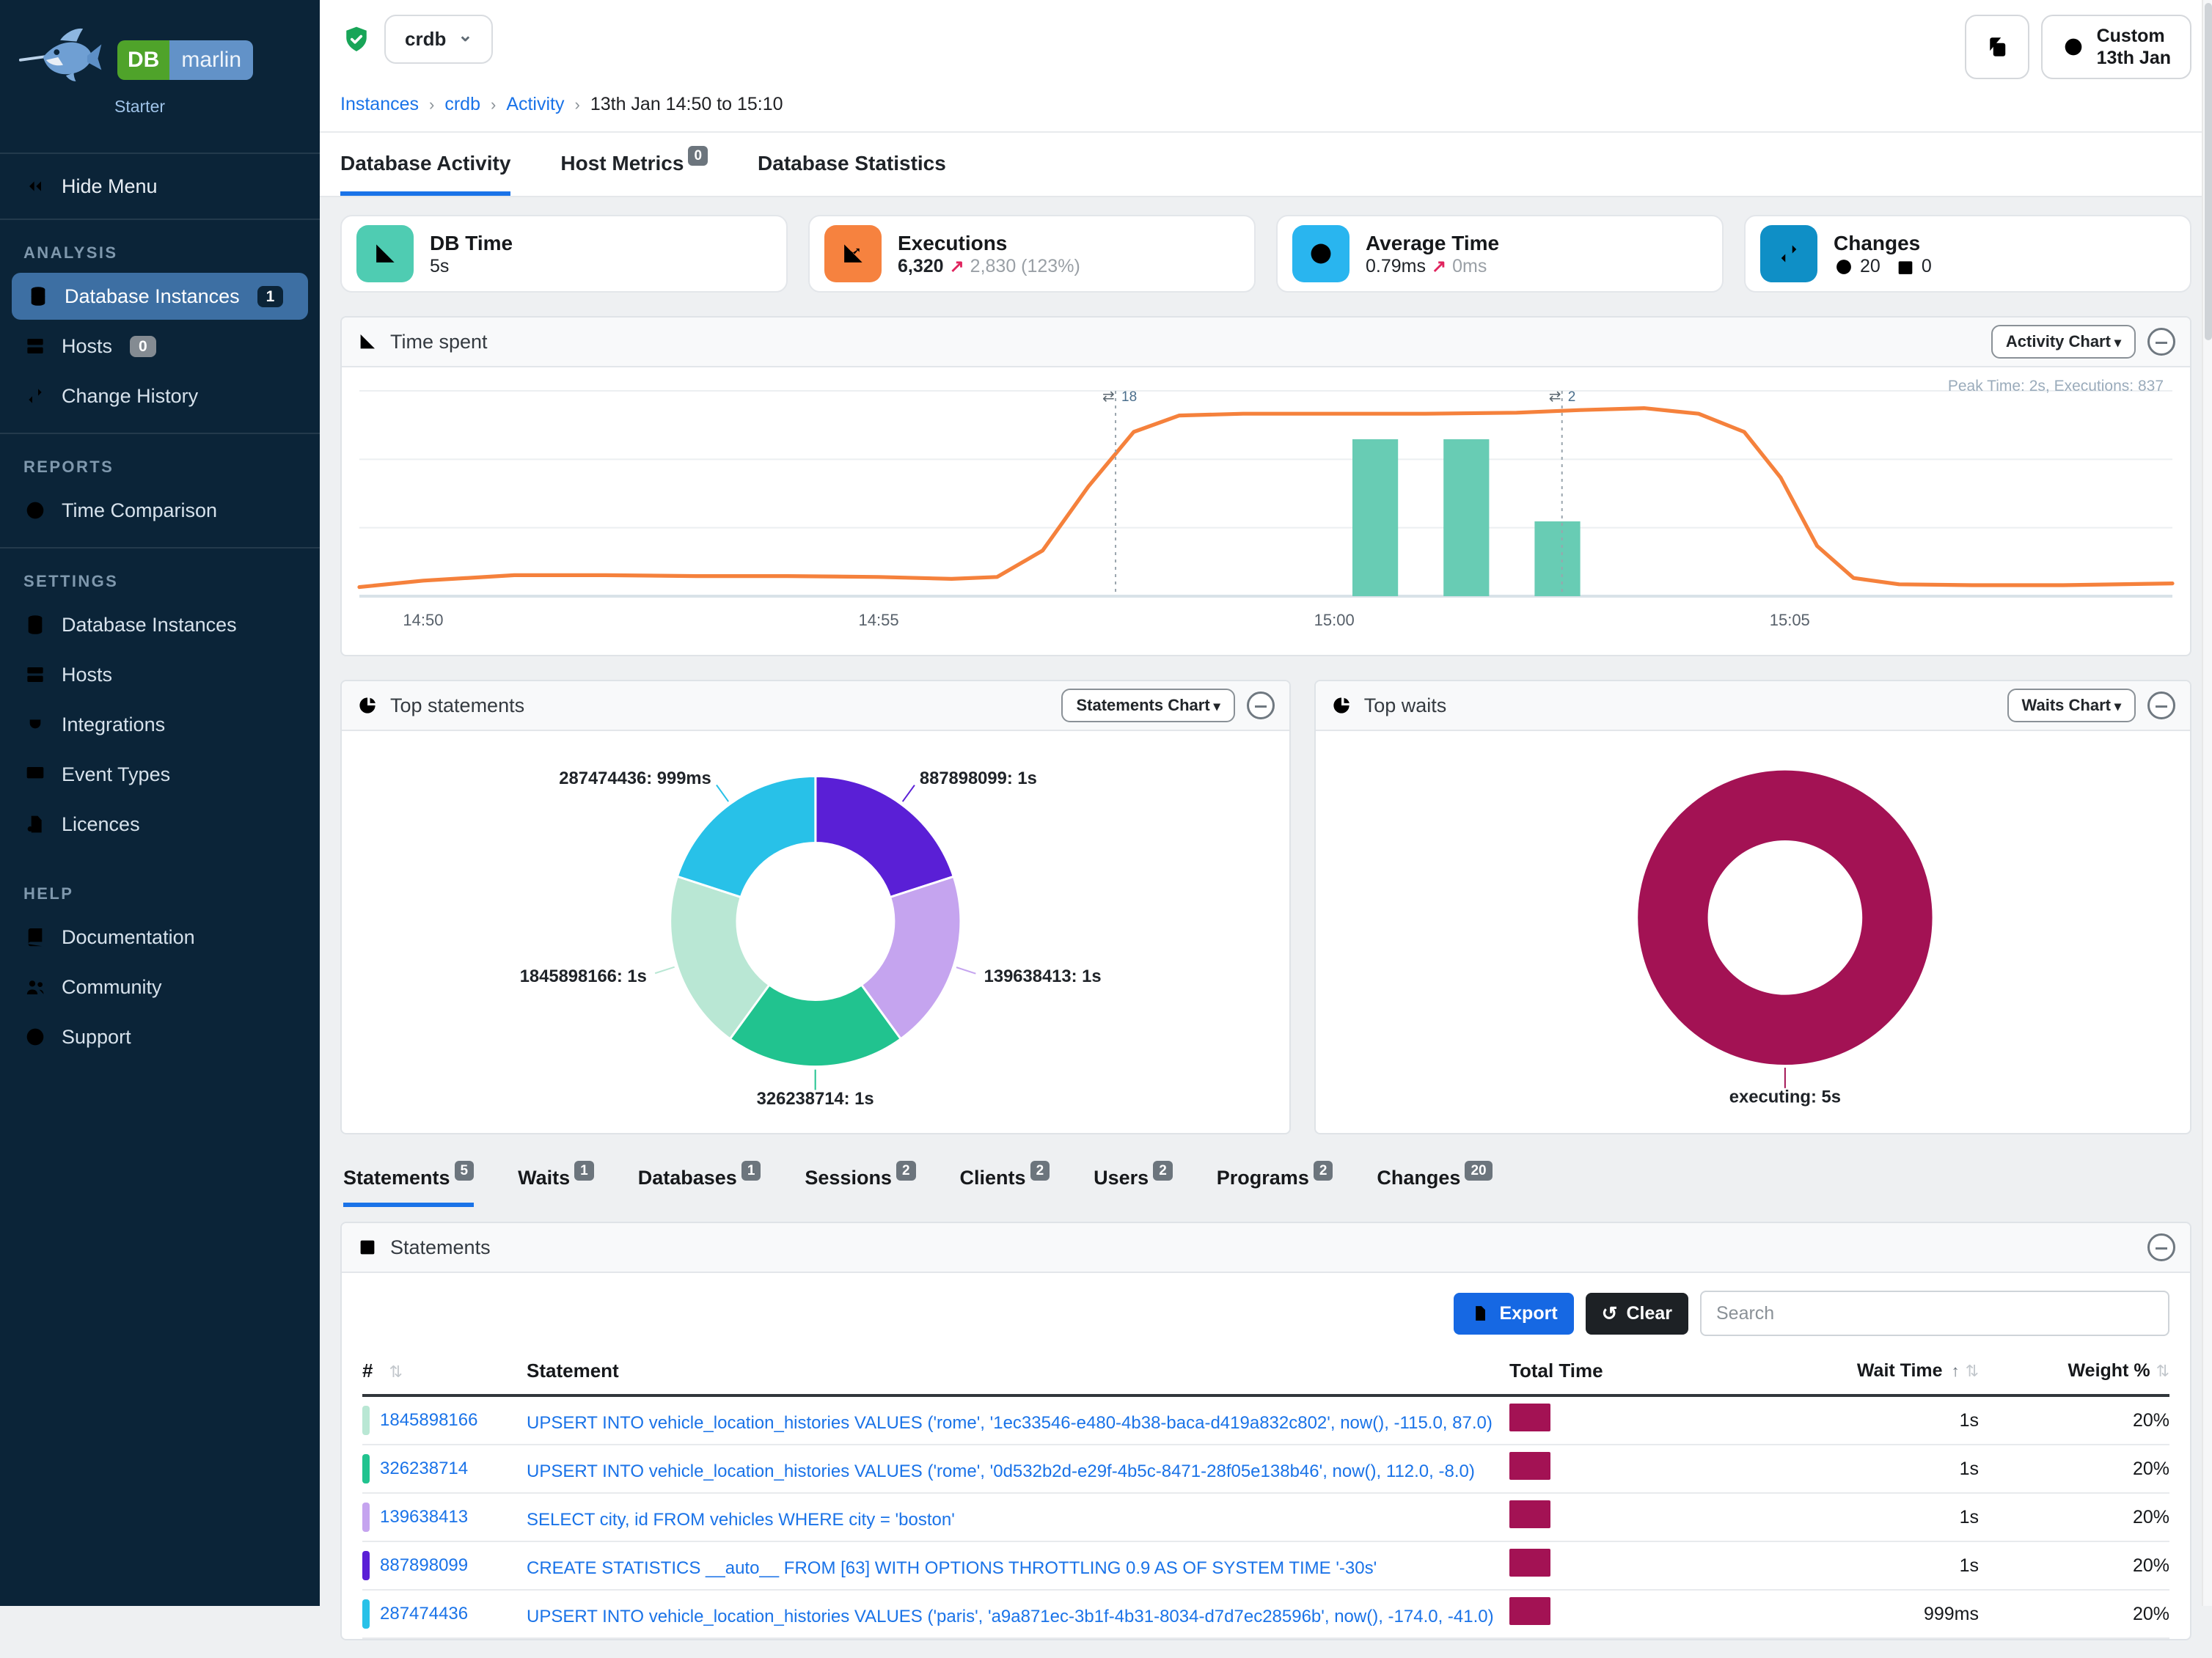  I want to click on trend-up-icon, so click(1439, 266).